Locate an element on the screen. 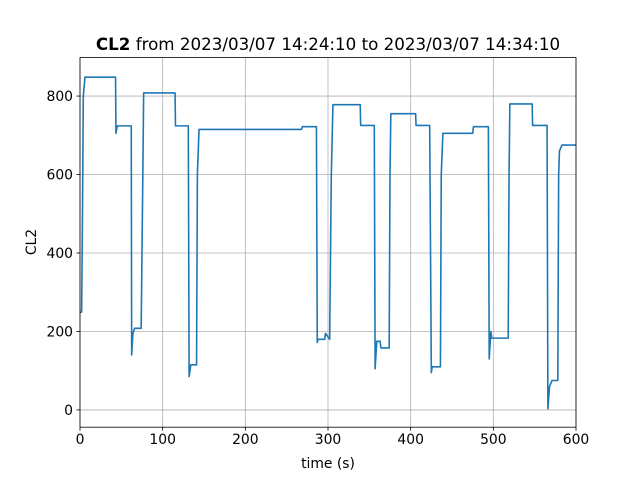  x-tick-label: 200 is located at coordinates (245, 440).